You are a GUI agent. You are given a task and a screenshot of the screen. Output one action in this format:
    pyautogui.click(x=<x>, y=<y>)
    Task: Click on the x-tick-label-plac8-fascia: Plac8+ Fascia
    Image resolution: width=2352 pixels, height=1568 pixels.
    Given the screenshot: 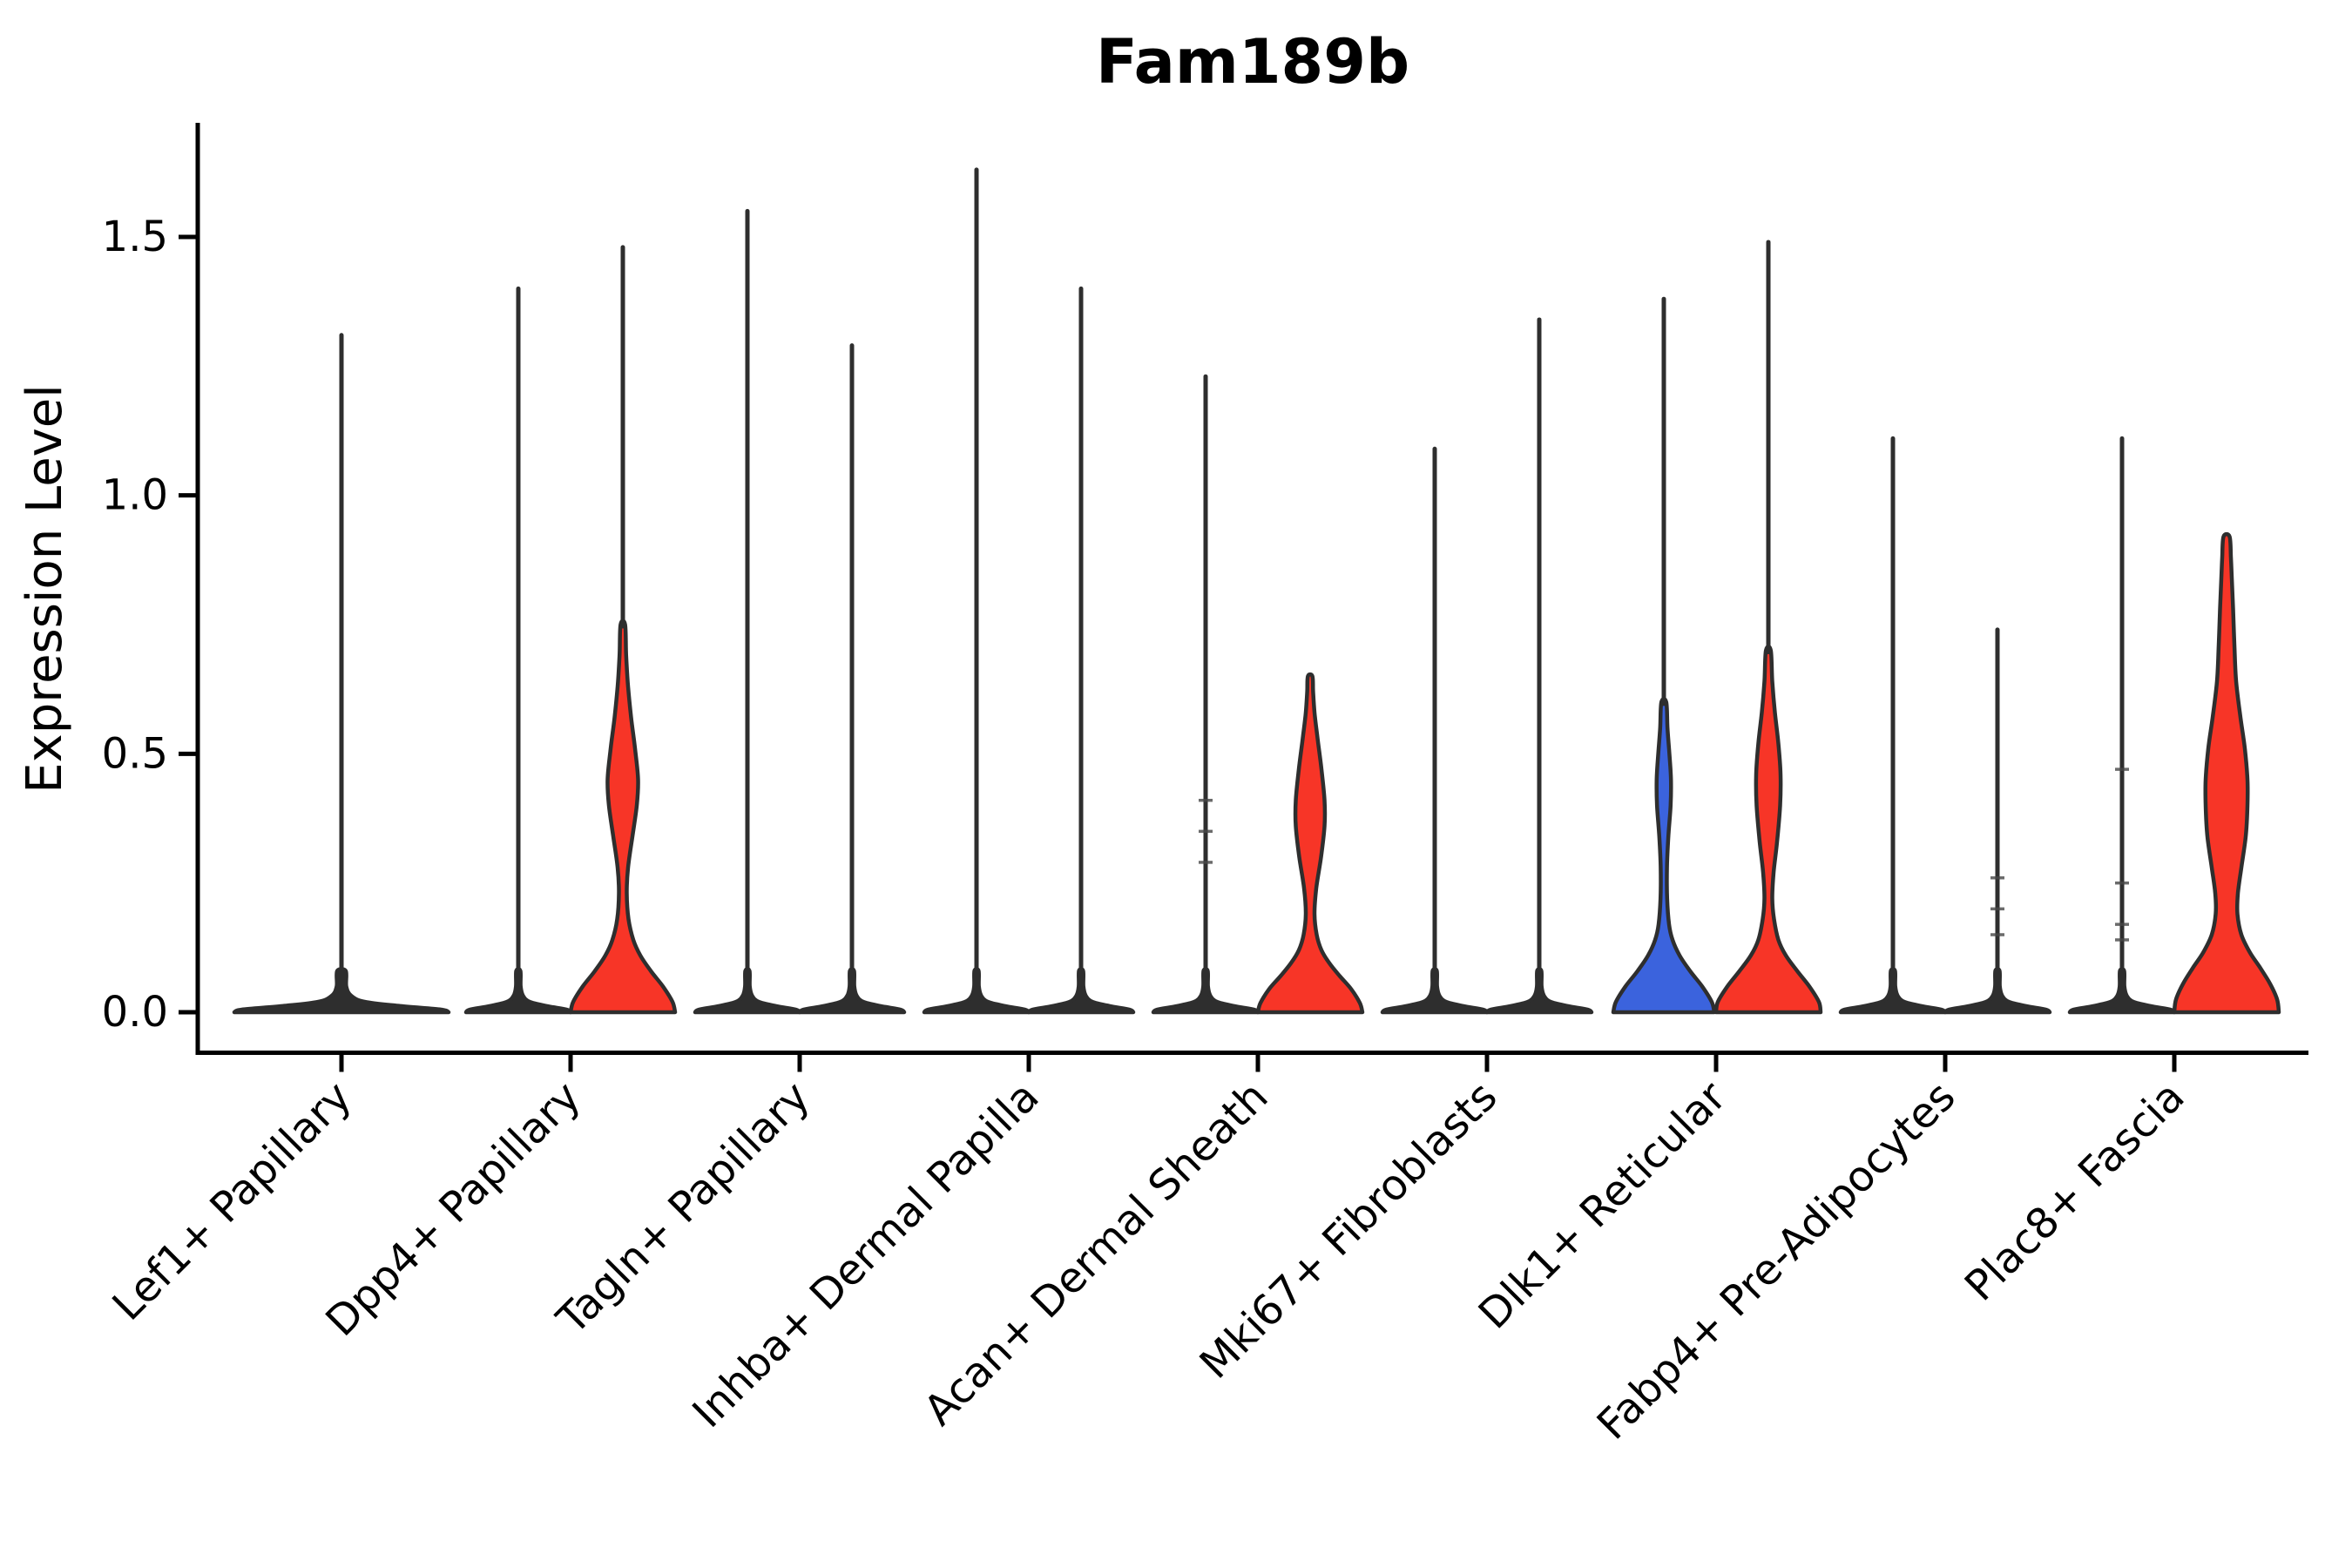 What is the action you would take?
    pyautogui.click(x=2075, y=1191)
    